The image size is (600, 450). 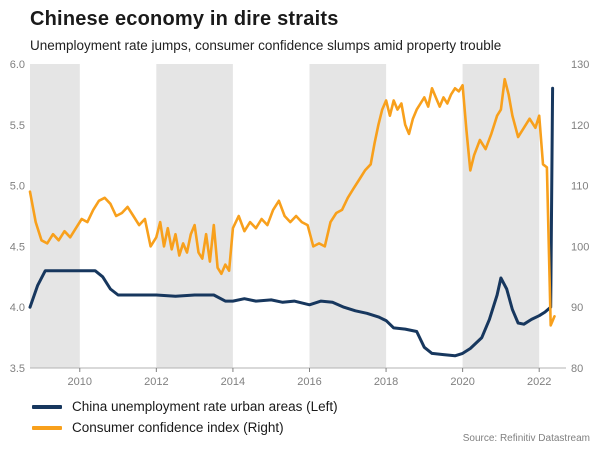 What do you see at coordinates (577, 308) in the screenshot?
I see `right-tick-label: 90` at bounding box center [577, 308].